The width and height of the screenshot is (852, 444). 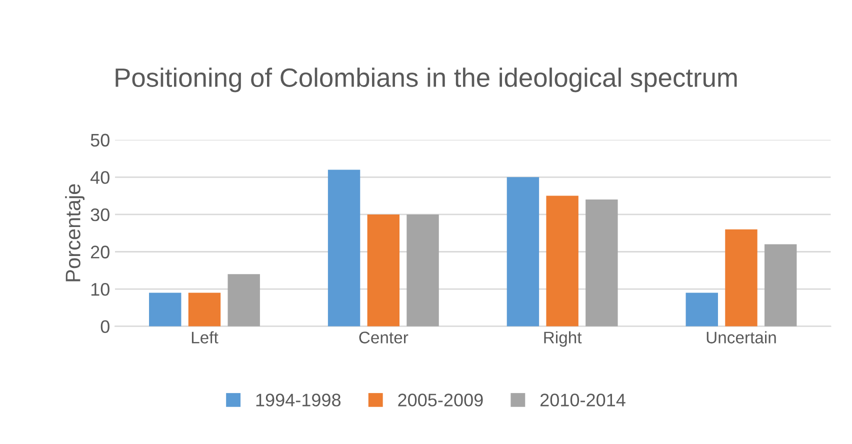 What do you see at coordinates (100, 289) in the screenshot?
I see `y-tick-label: 10` at bounding box center [100, 289].